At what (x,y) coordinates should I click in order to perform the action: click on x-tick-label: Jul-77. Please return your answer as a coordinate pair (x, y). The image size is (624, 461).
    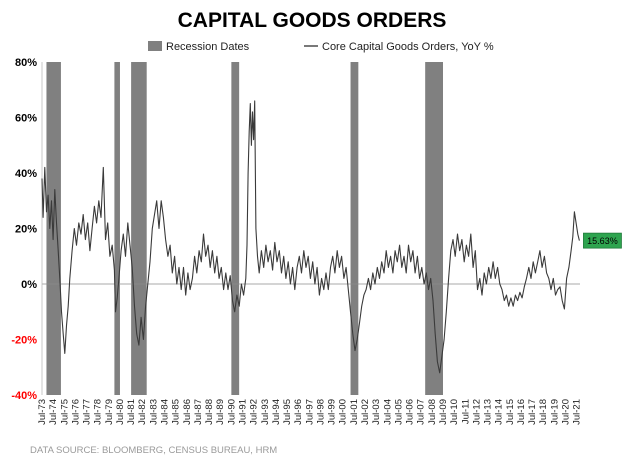
    Looking at the image, I should click on (87, 412).